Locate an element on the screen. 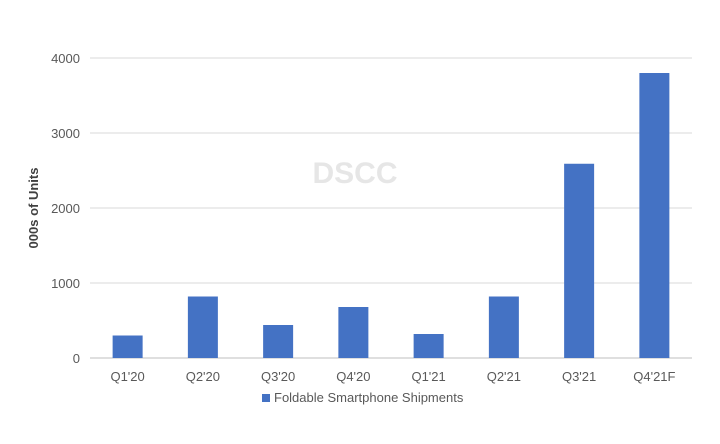  x-tick-label: Q2'21 is located at coordinates (504, 376).